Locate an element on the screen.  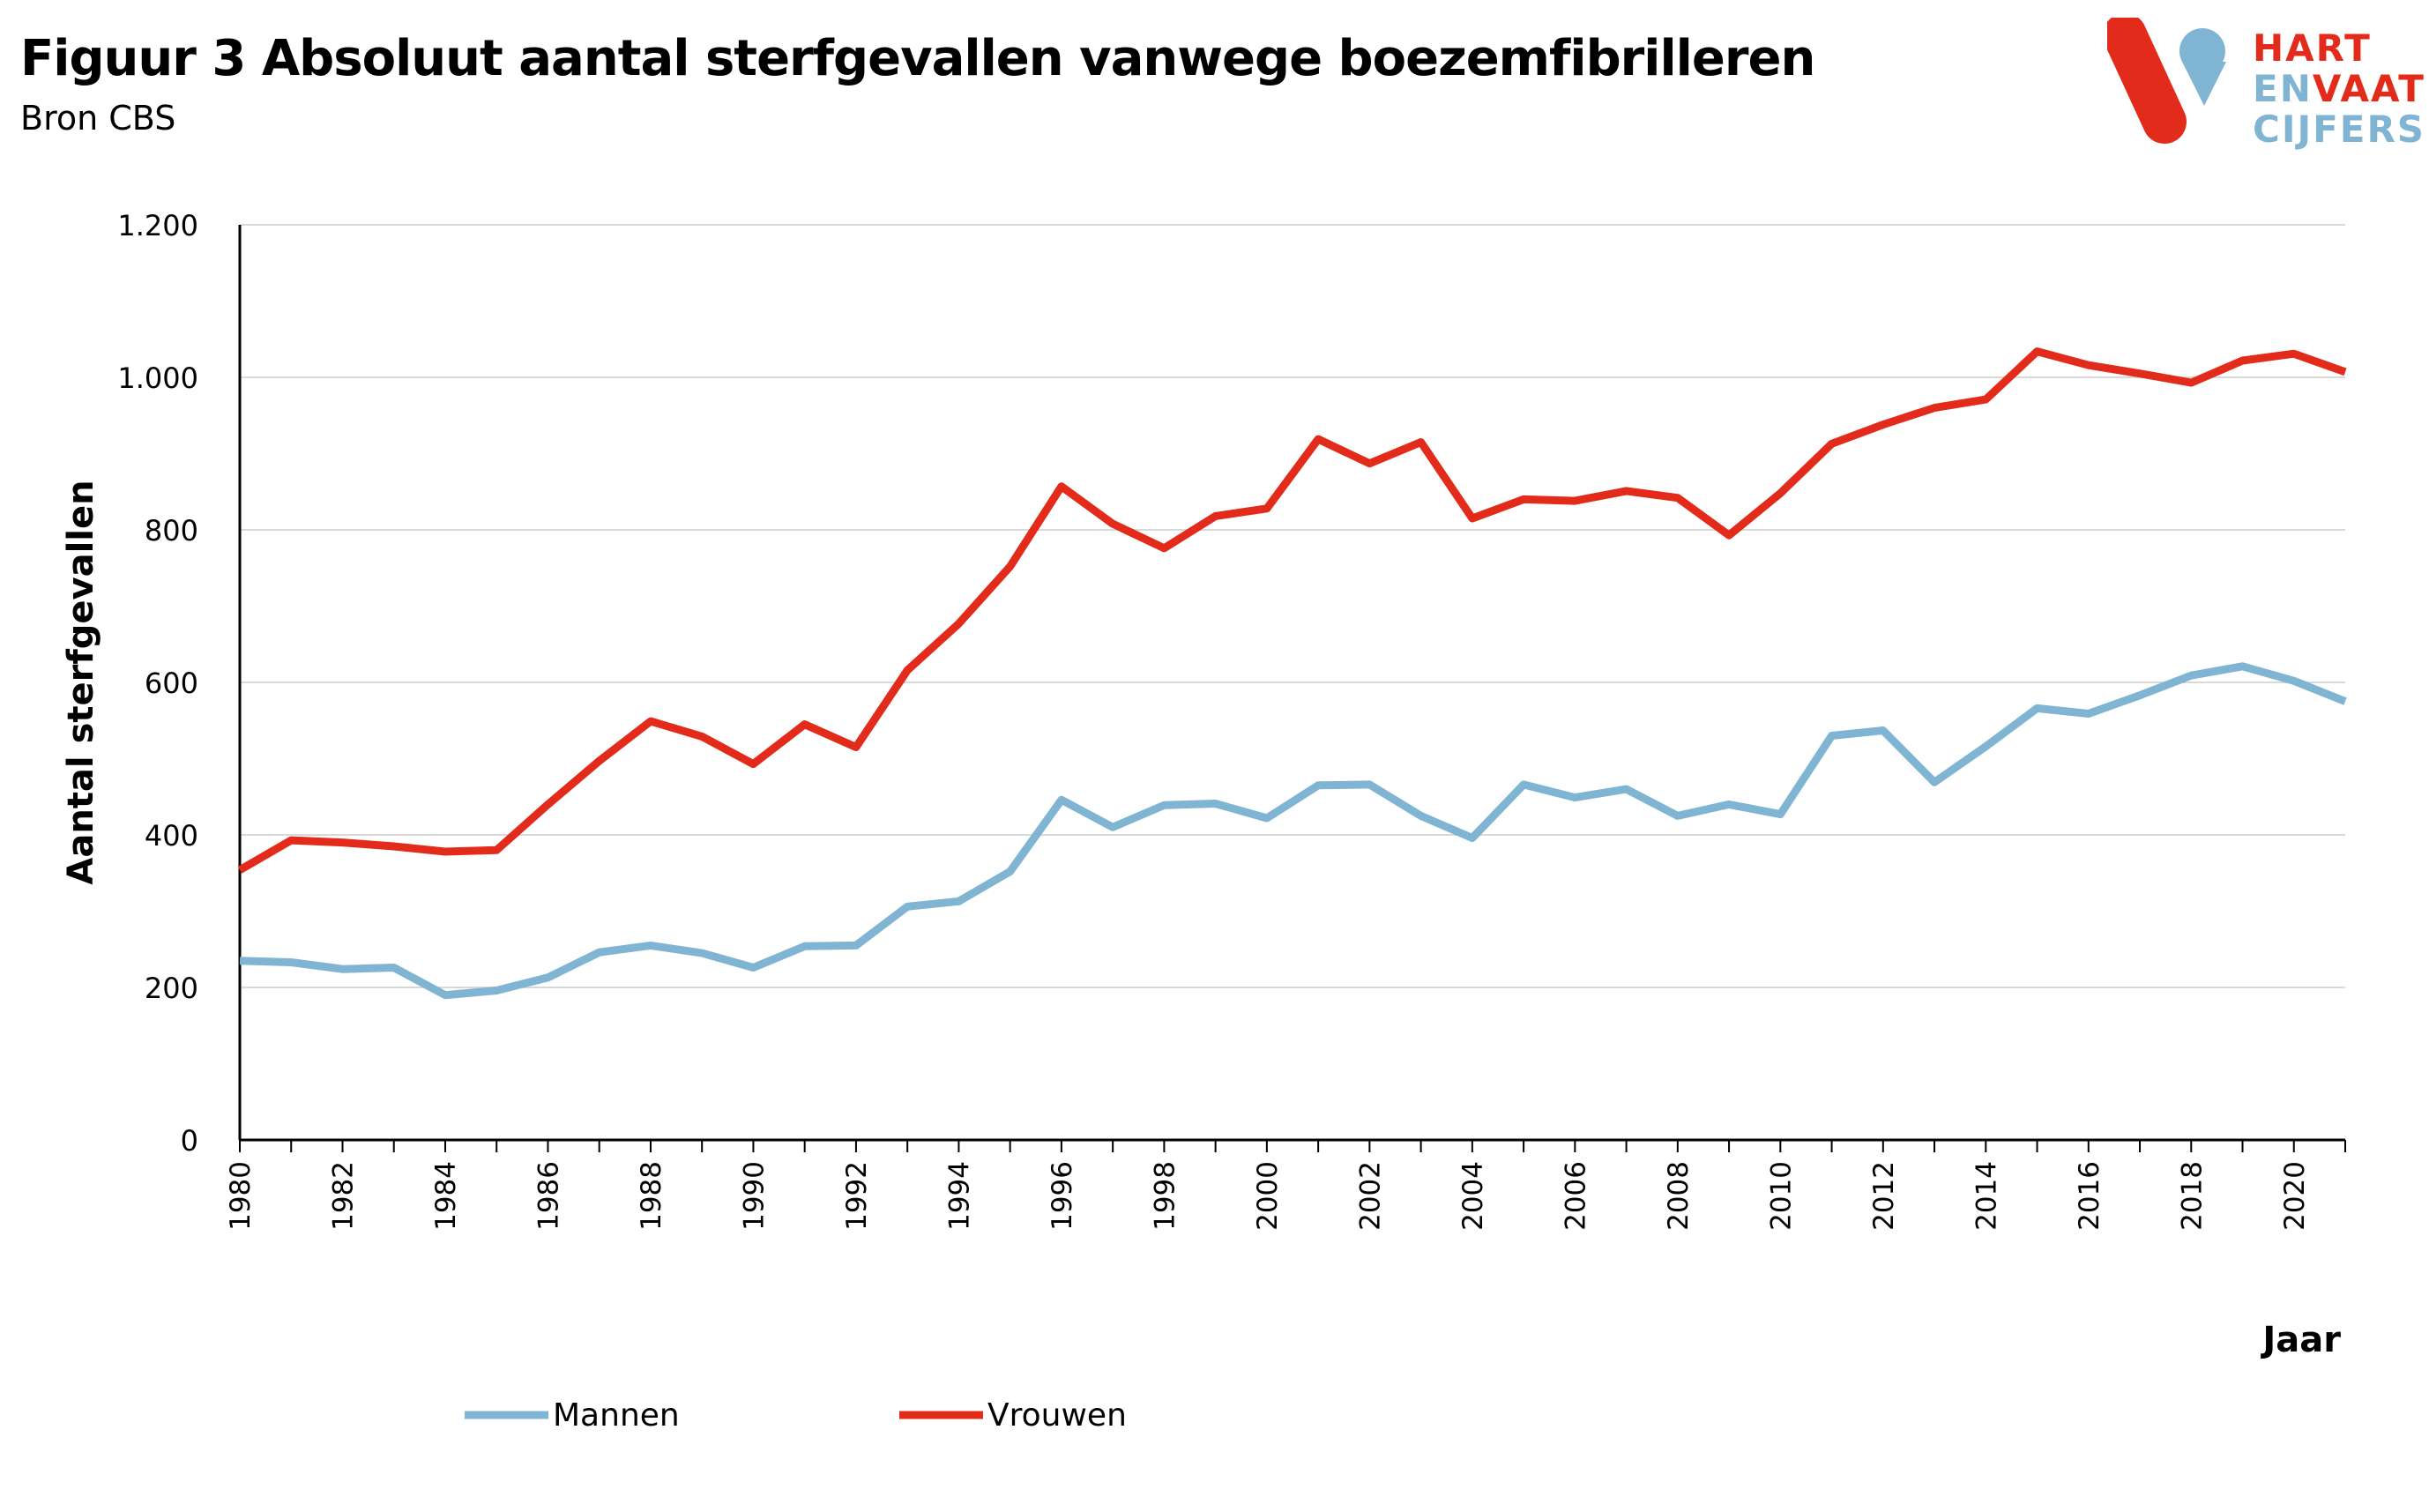
x-tick-label: 2008 is located at coordinates (1679, 1196).